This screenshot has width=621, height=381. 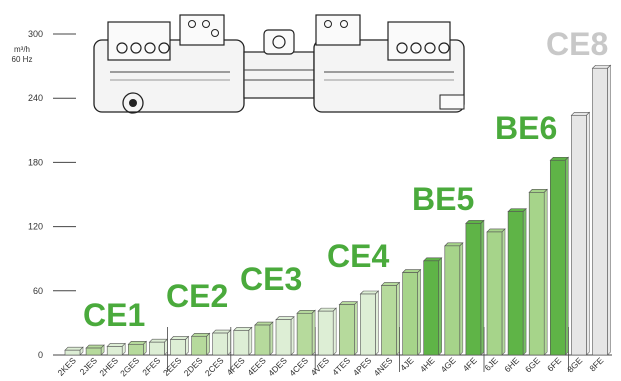 I want to click on group-label: CE1, so click(x=114, y=315).